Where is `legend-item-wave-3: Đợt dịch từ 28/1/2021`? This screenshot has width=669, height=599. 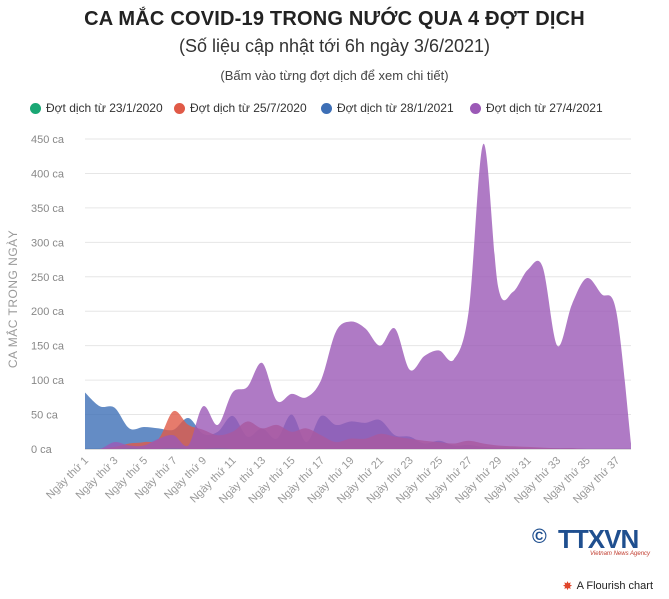
legend-item-wave-3: Đợt dịch từ 28/1/2021 is located at coordinates (387, 108).